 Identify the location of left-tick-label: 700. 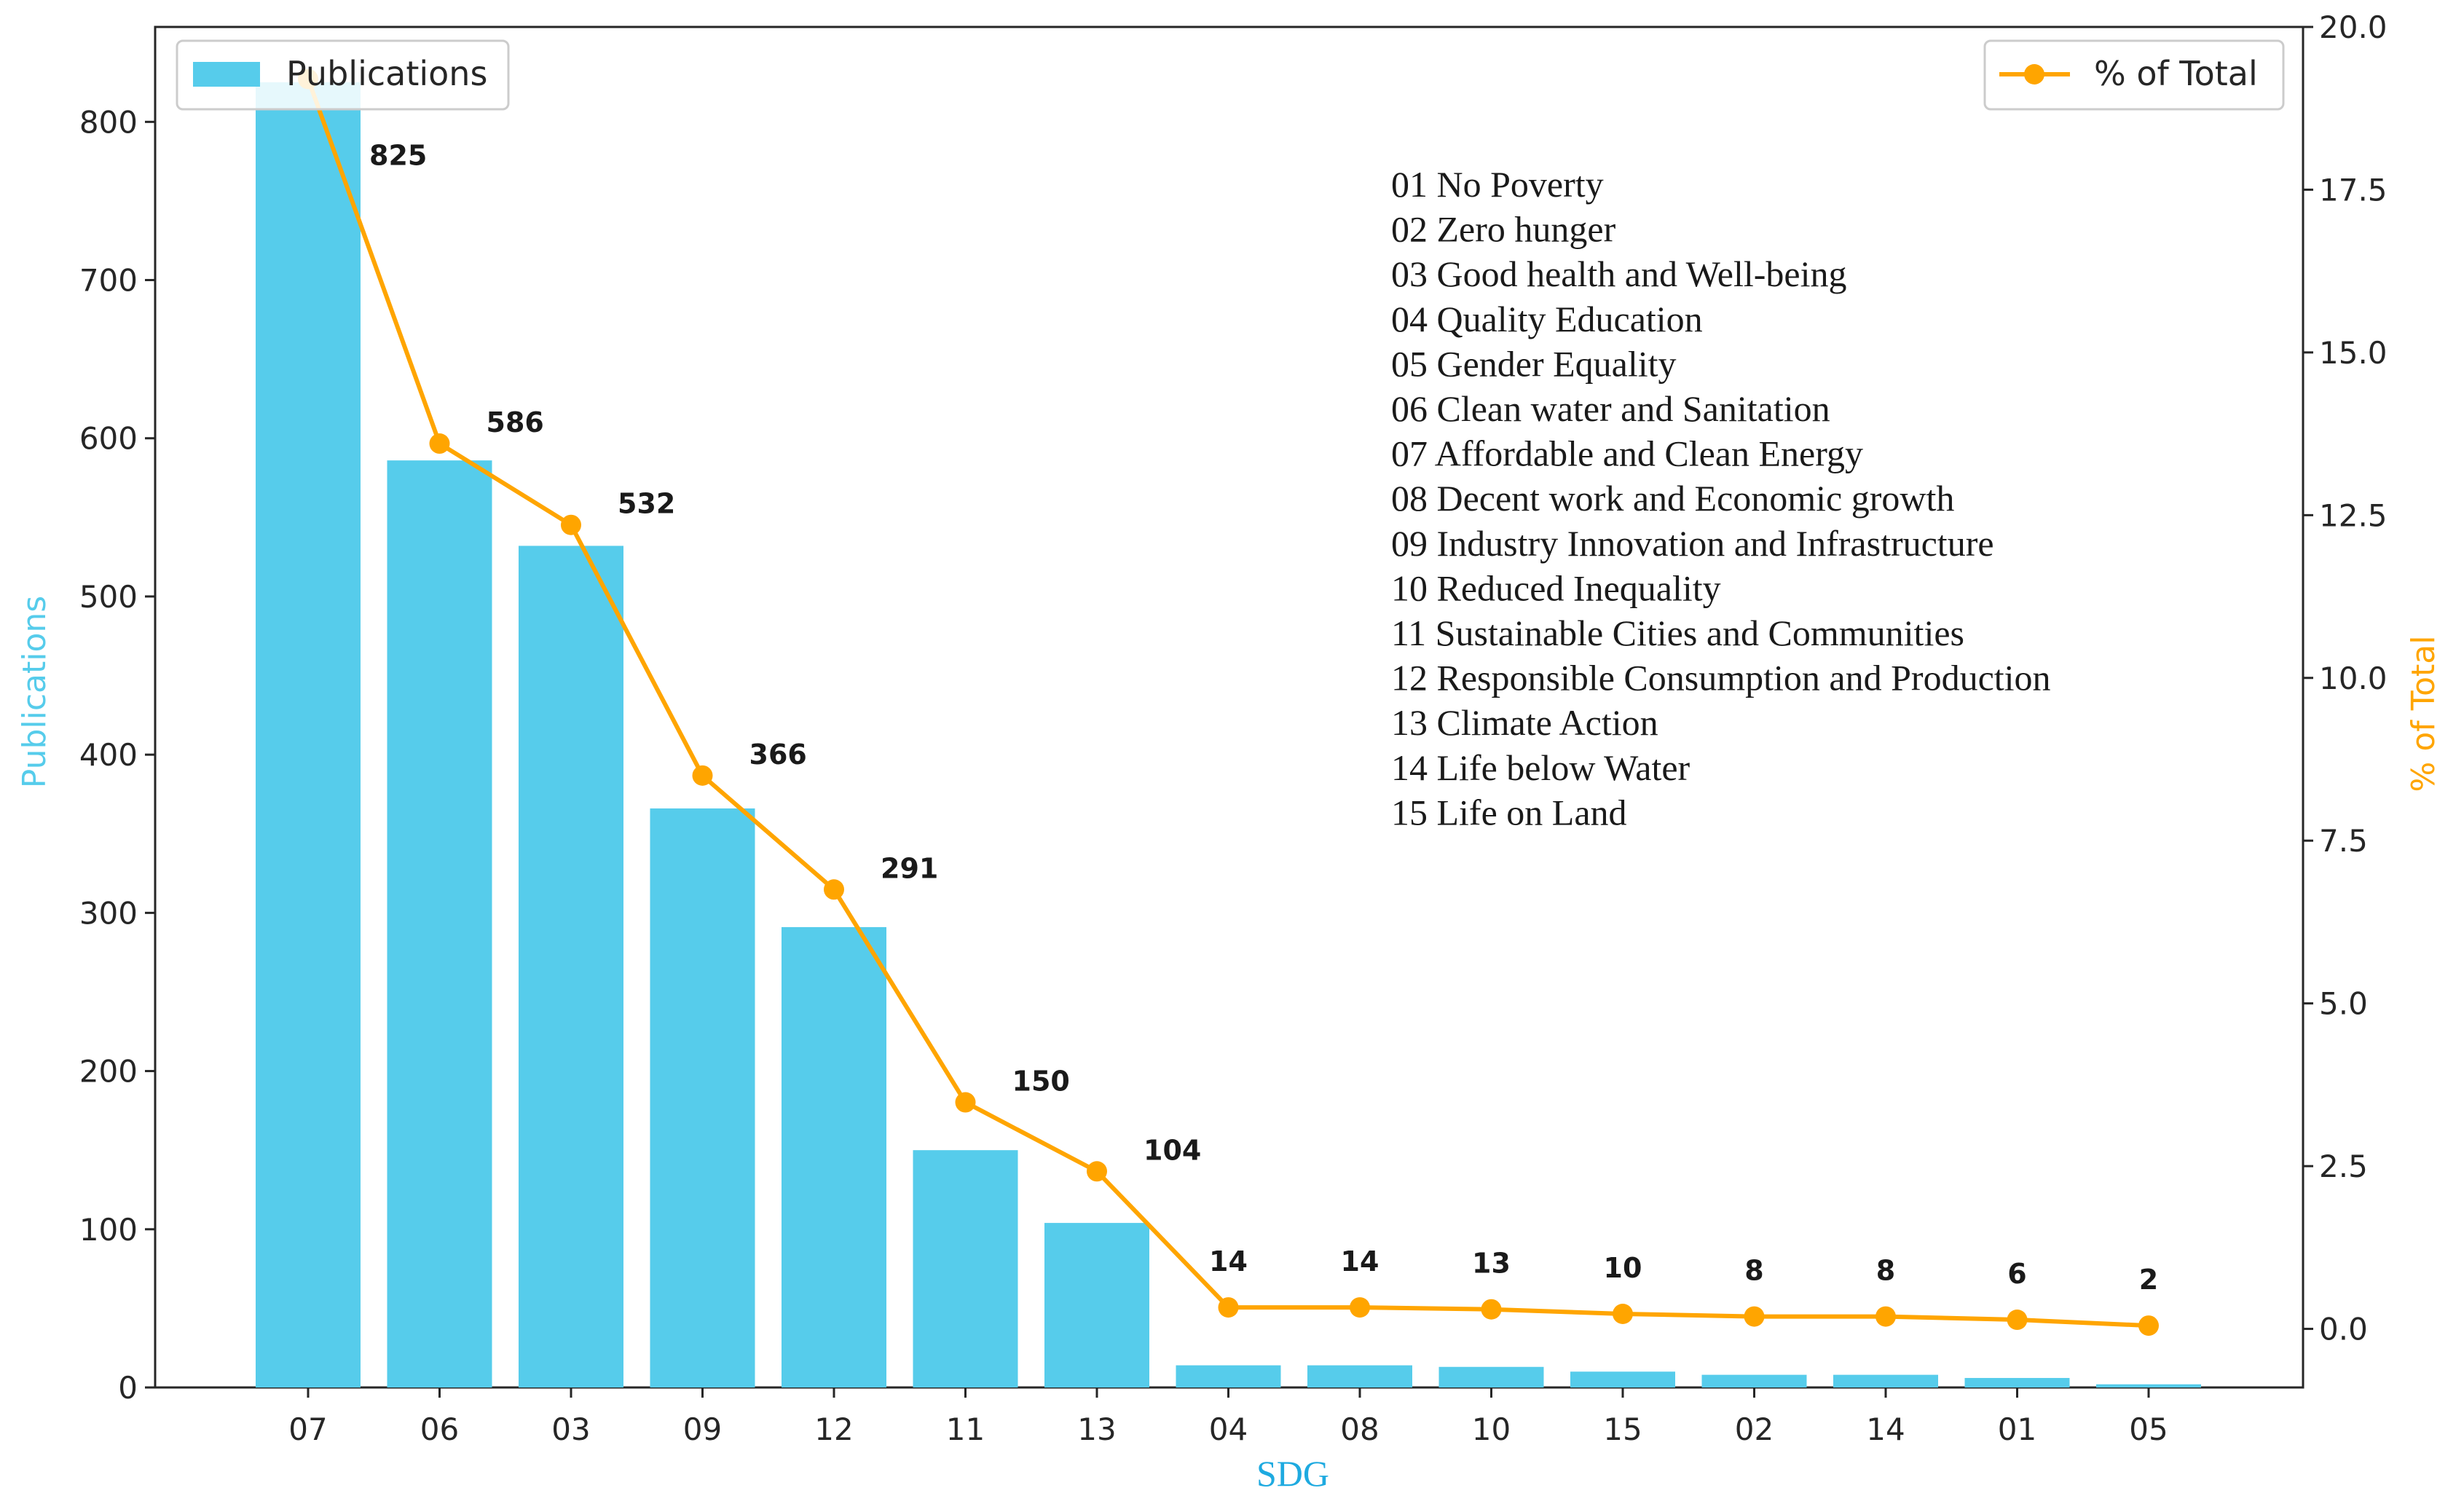
(109, 281).